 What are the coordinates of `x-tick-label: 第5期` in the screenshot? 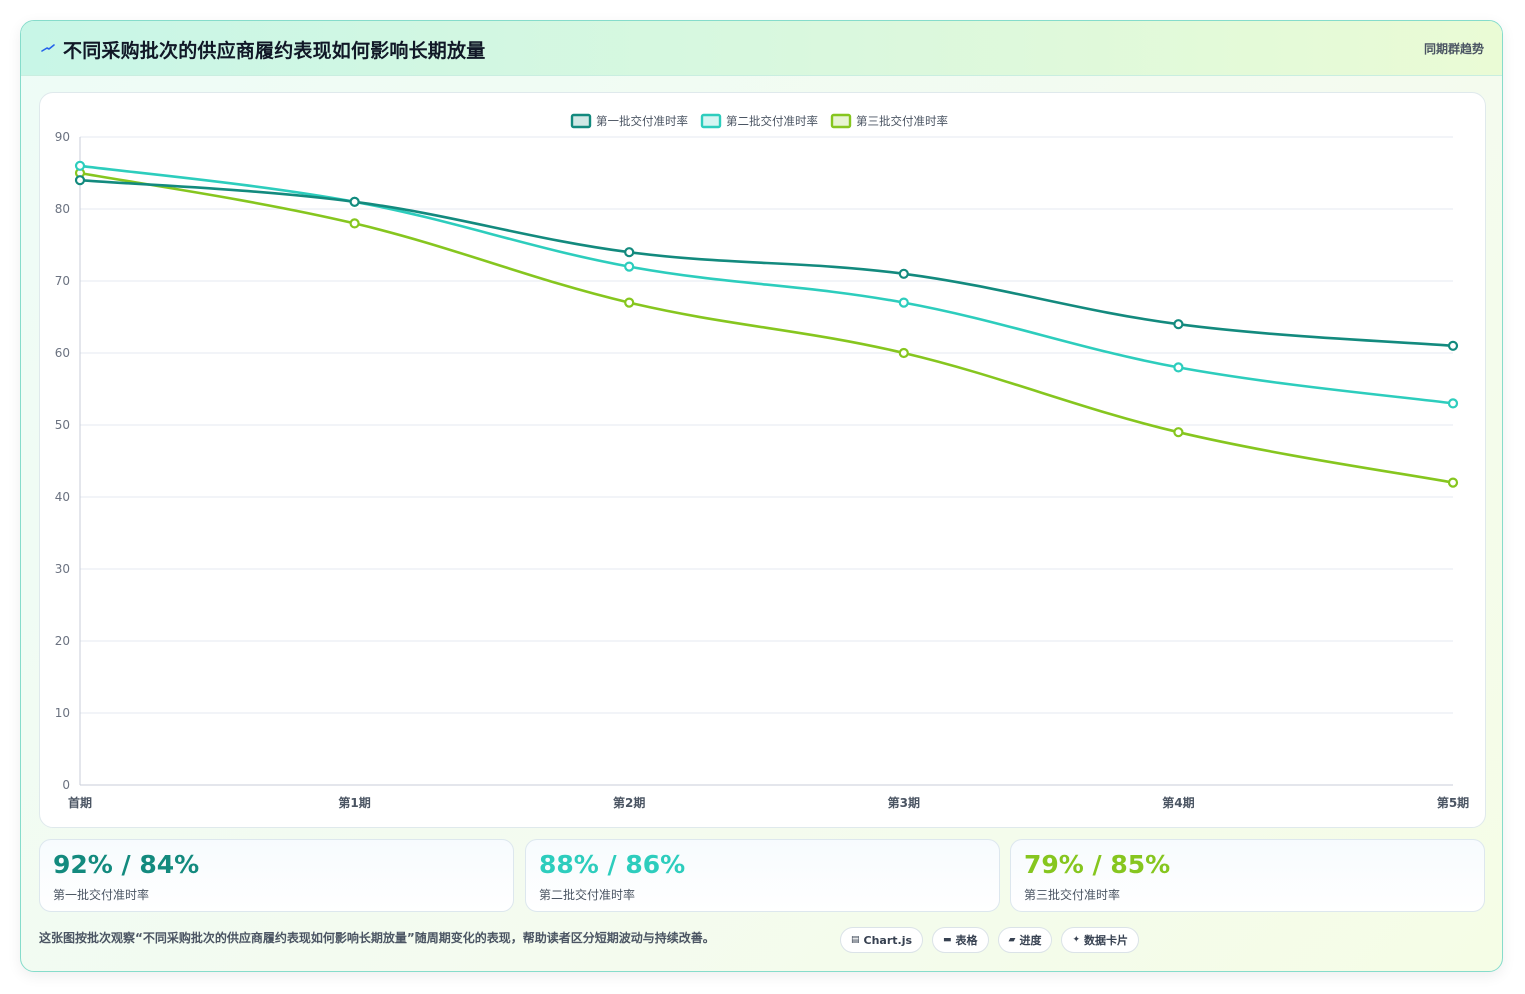 It's located at (1453, 802).